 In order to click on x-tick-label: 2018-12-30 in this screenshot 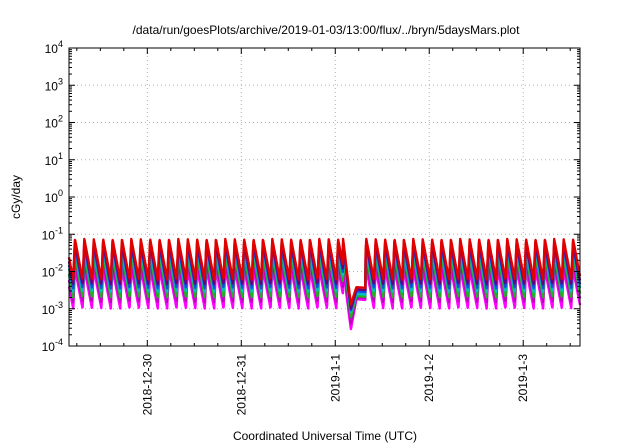, I will do `click(147, 385)`.